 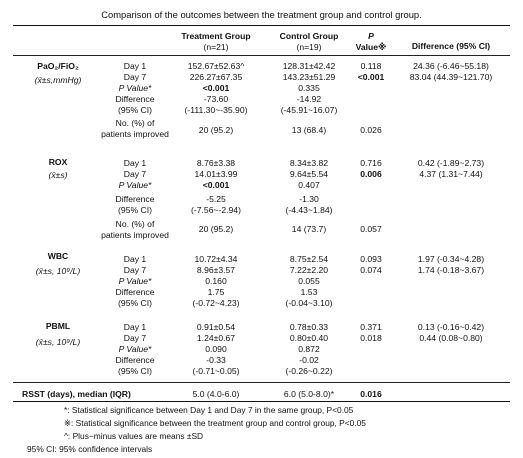 I want to click on cell-treatment: 14.01±3.99, so click(x=216, y=174).